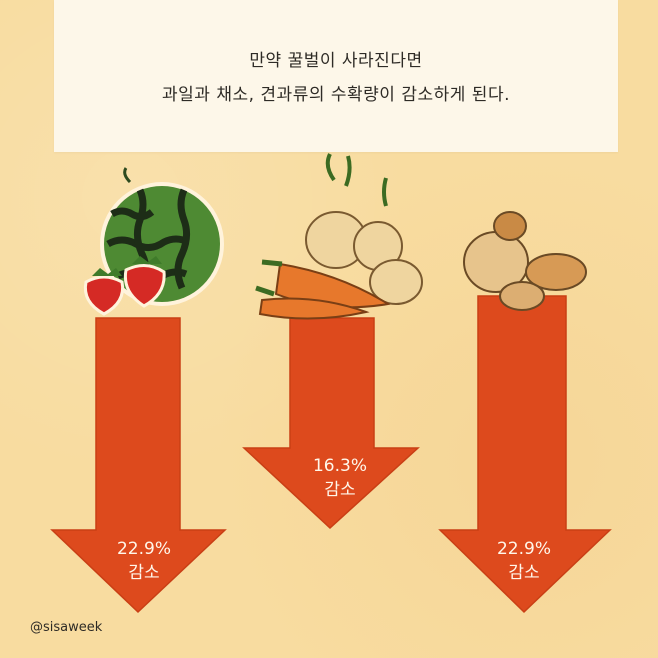 The image size is (658, 658). Describe the element at coordinates (144, 561) in the screenshot. I see `arrow-label-fruit: 22.9% 감소` at that location.